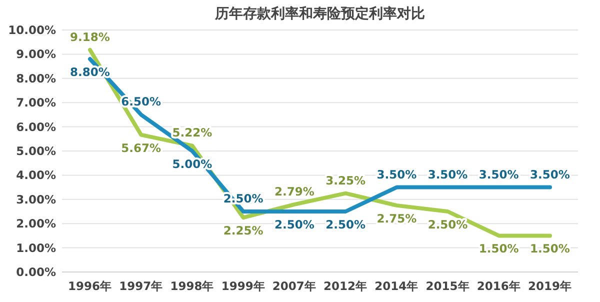  Describe the element at coordinates (36, 223) in the screenshot. I see `y-tick-label: 2.00%` at that location.